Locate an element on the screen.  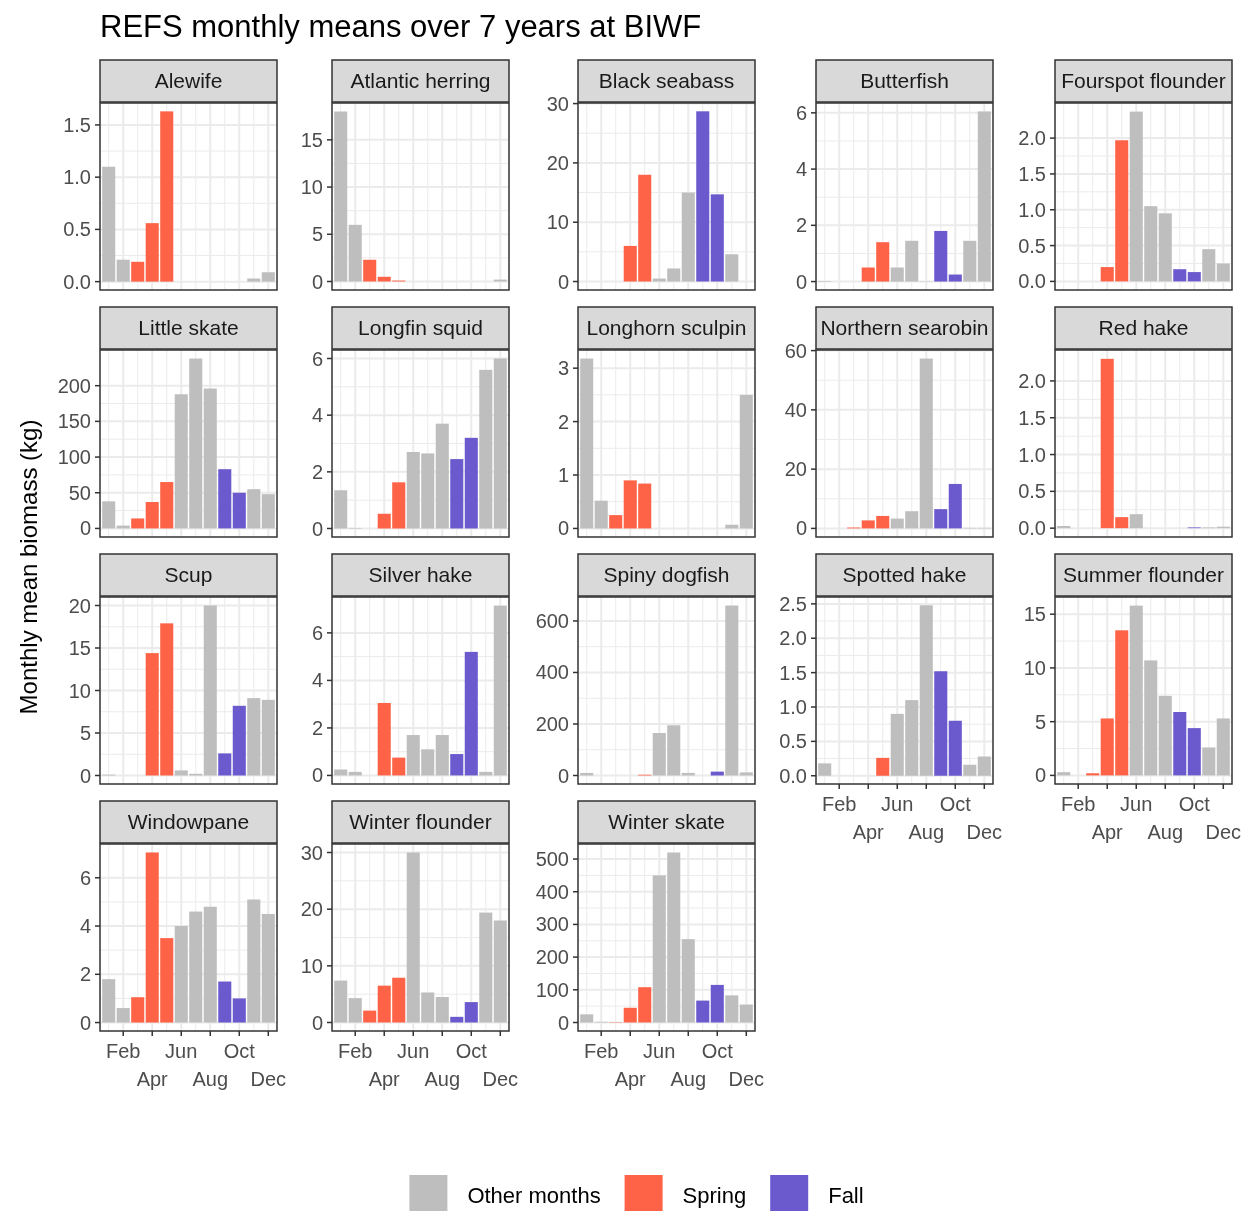
legend-label: Fall is located at coordinates (846, 1195).